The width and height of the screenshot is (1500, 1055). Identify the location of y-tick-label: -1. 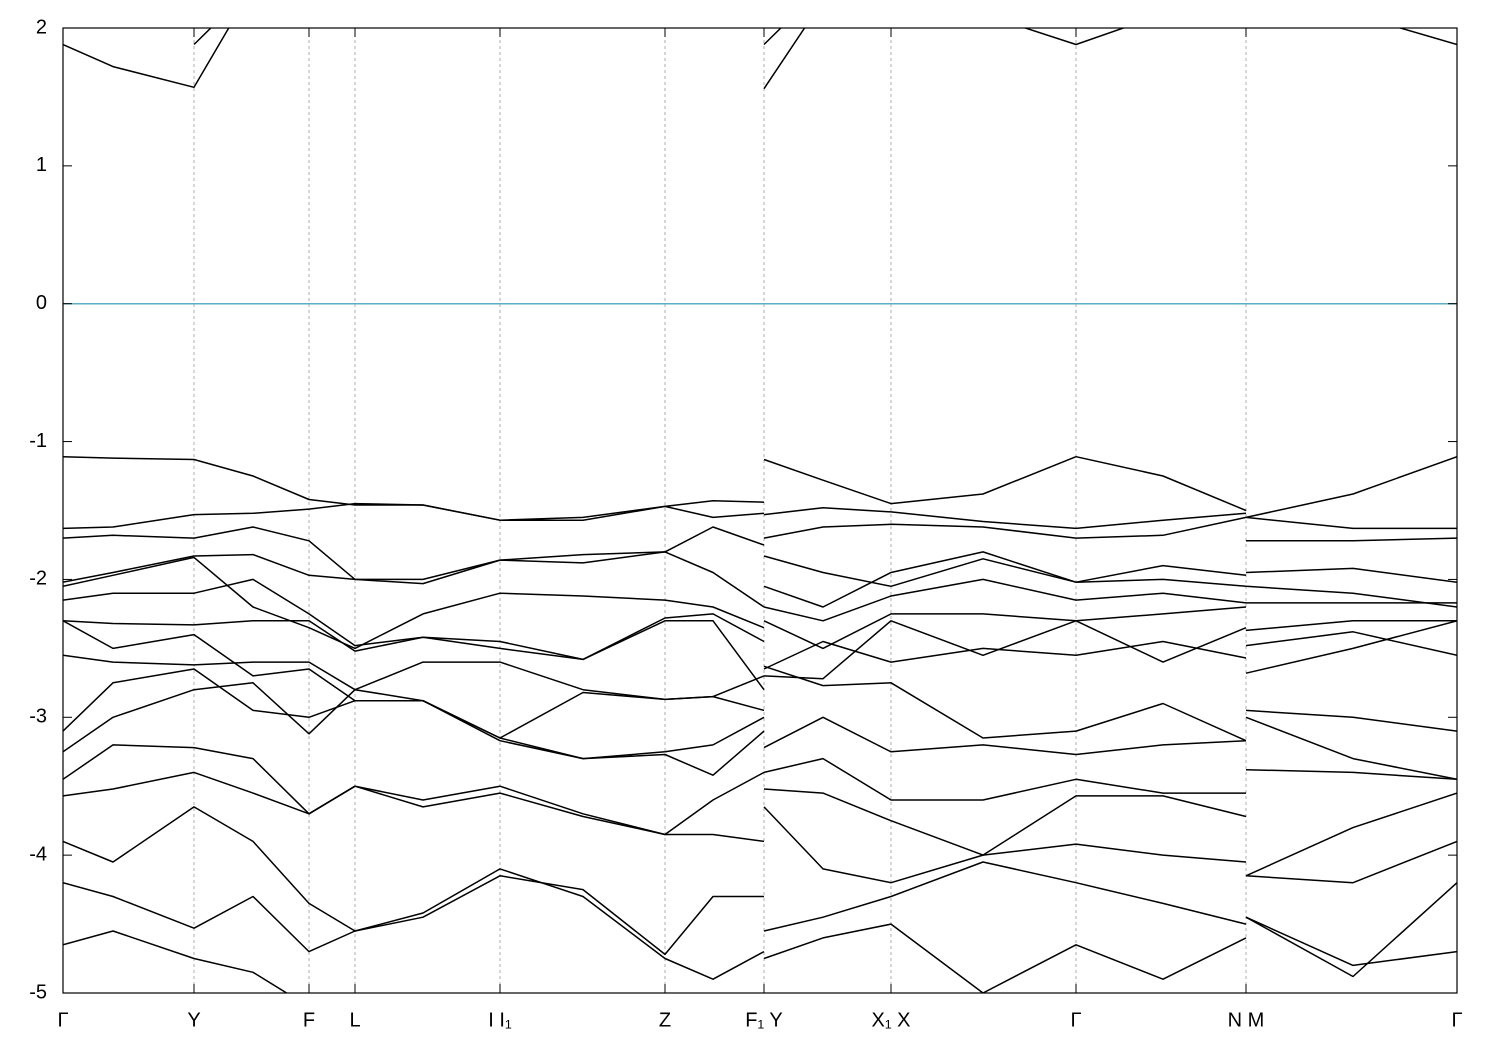
(38, 441).